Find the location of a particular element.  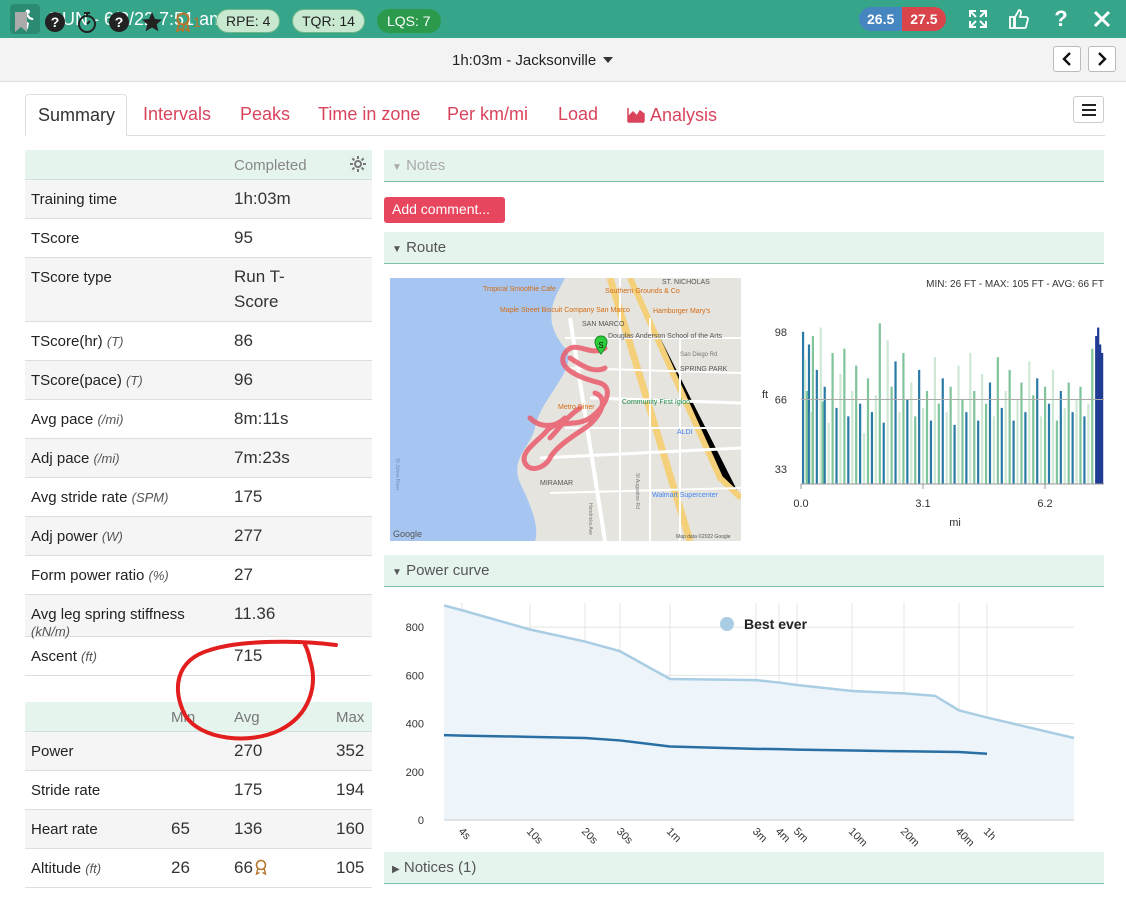

label-text: Stride rate is located at coordinates (66, 790).